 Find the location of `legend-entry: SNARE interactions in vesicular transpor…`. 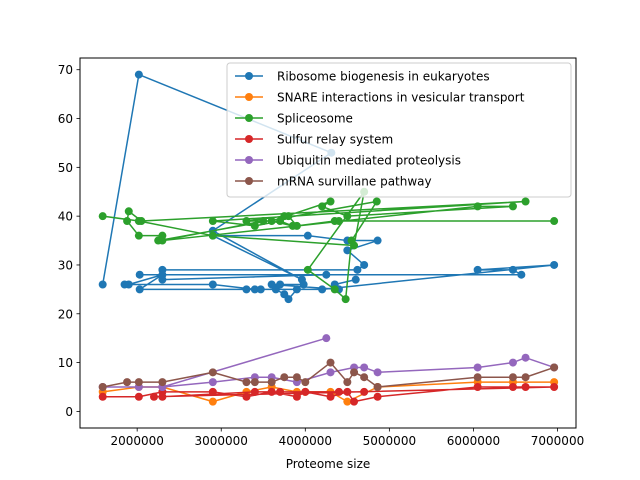

legend-entry: SNARE interactions in vesicular transpor… is located at coordinates (380, 98).